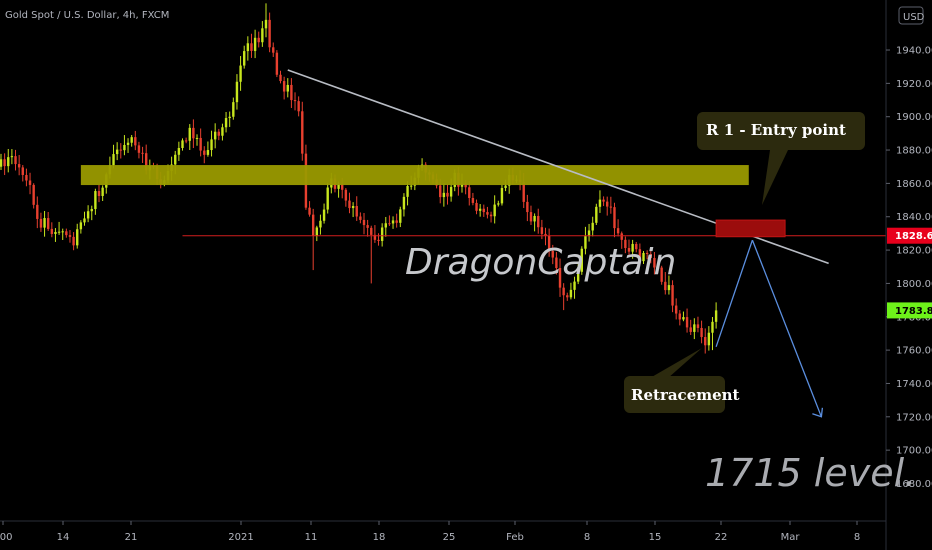 Image resolution: width=932 pixels, height=550 pixels. I want to click on y-tick-label: 1820.00, so click(914, 251).